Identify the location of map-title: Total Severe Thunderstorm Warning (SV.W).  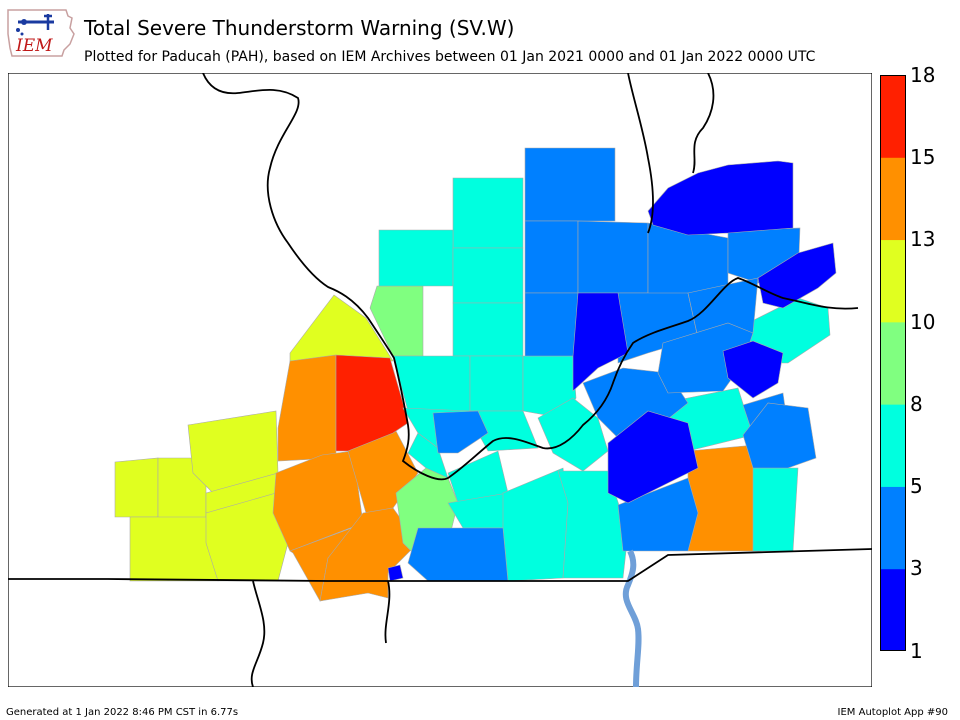
(299, 28).